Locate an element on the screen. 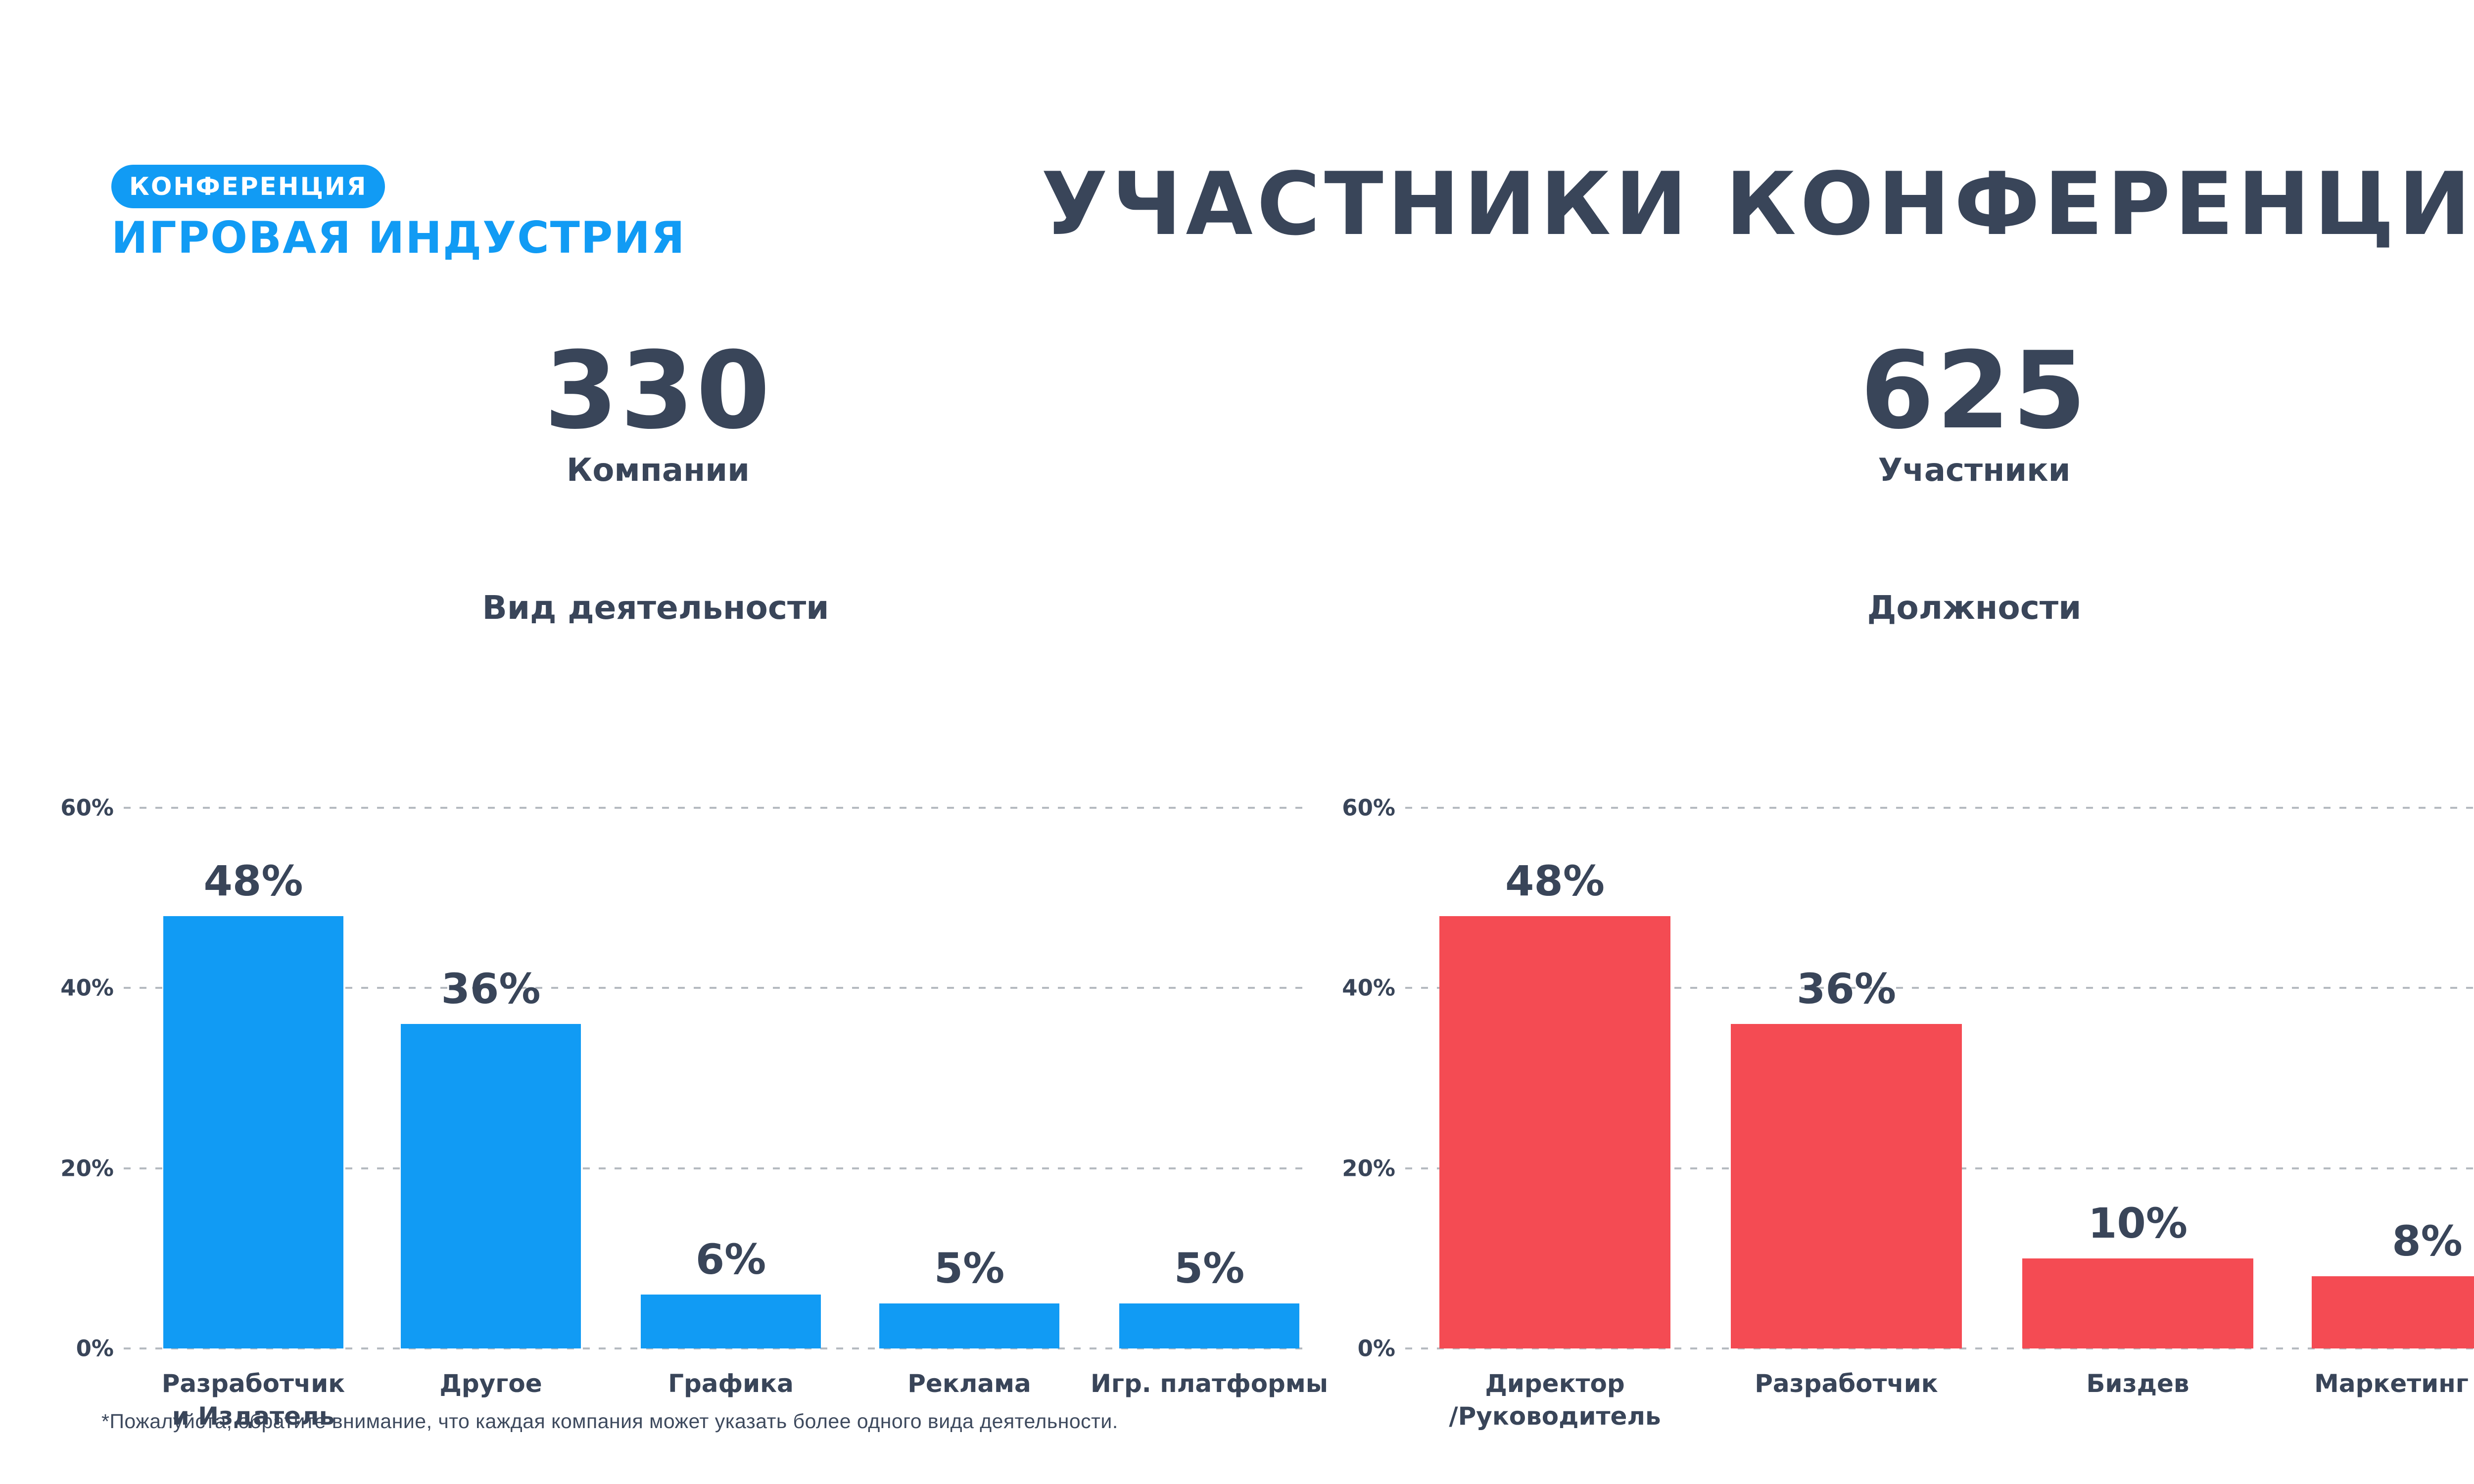  brand-name: ИГРОВАЯ ИНДУСТРИЯ is located at coordinates (399, 237).